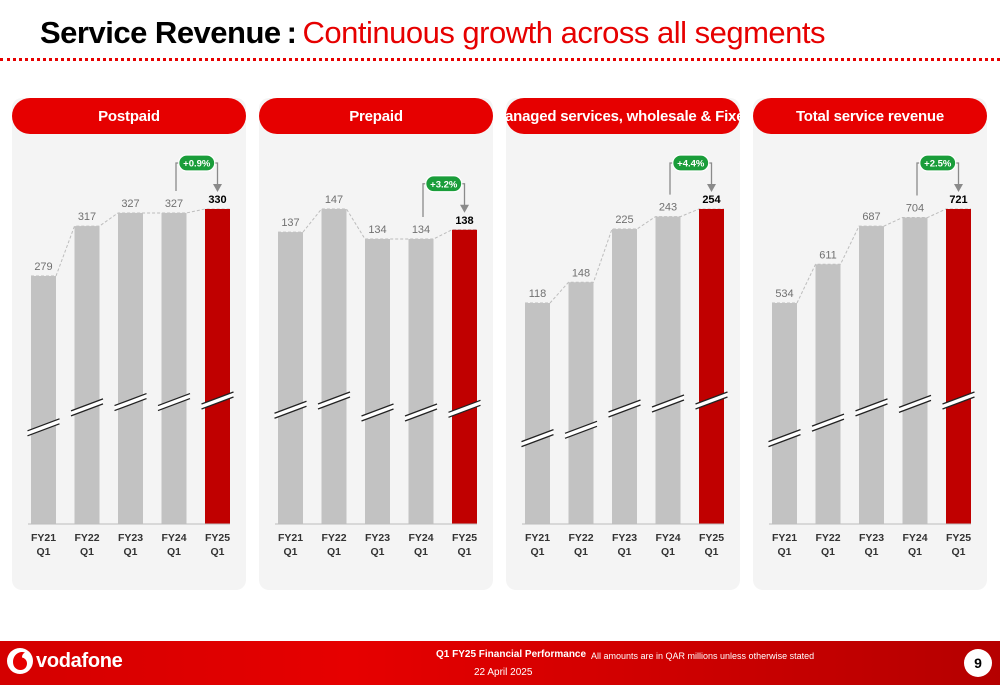 Image resolution: width=1000 pixels, height=685 pixels. Describe the element at coordinates (668, 208) in the screenshot. I see `data-label: 243` at that location.